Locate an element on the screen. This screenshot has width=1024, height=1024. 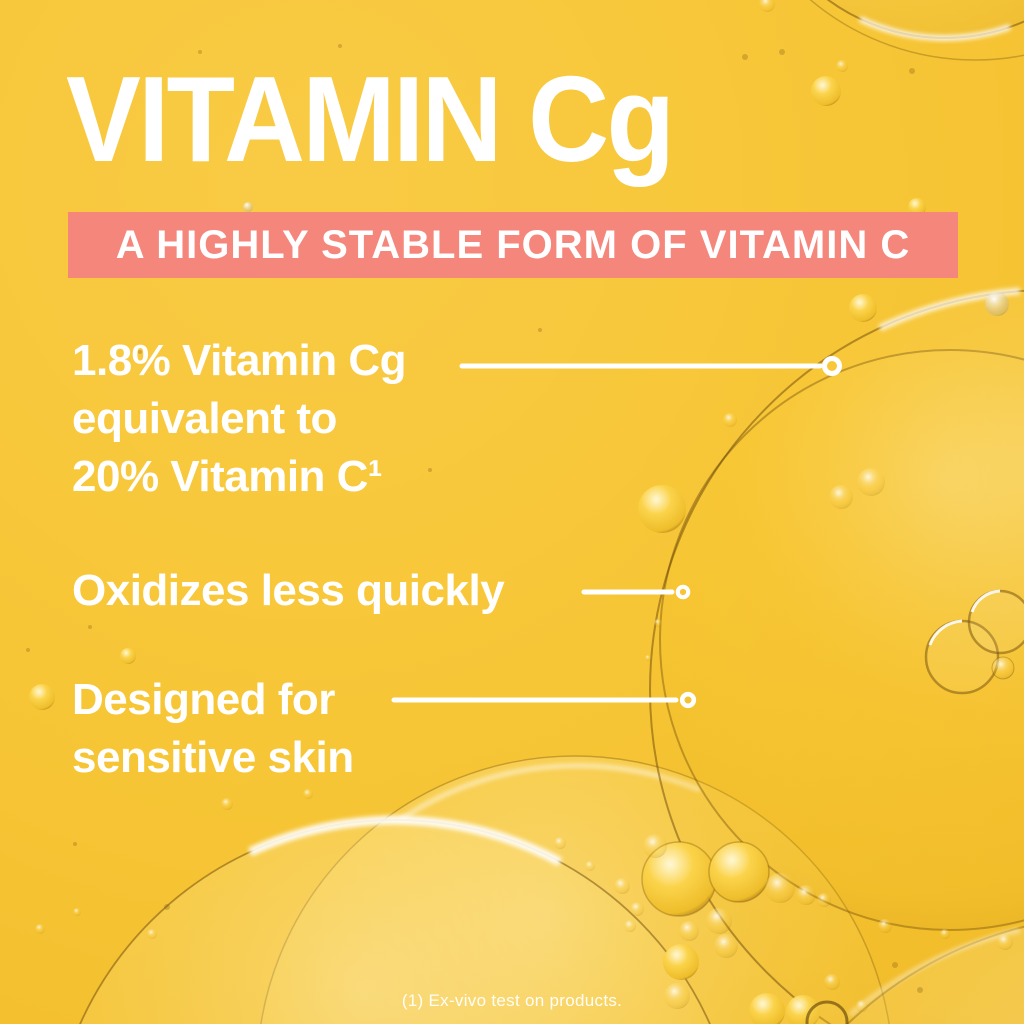
ring-bubbles is located at coordinates (974, 642).